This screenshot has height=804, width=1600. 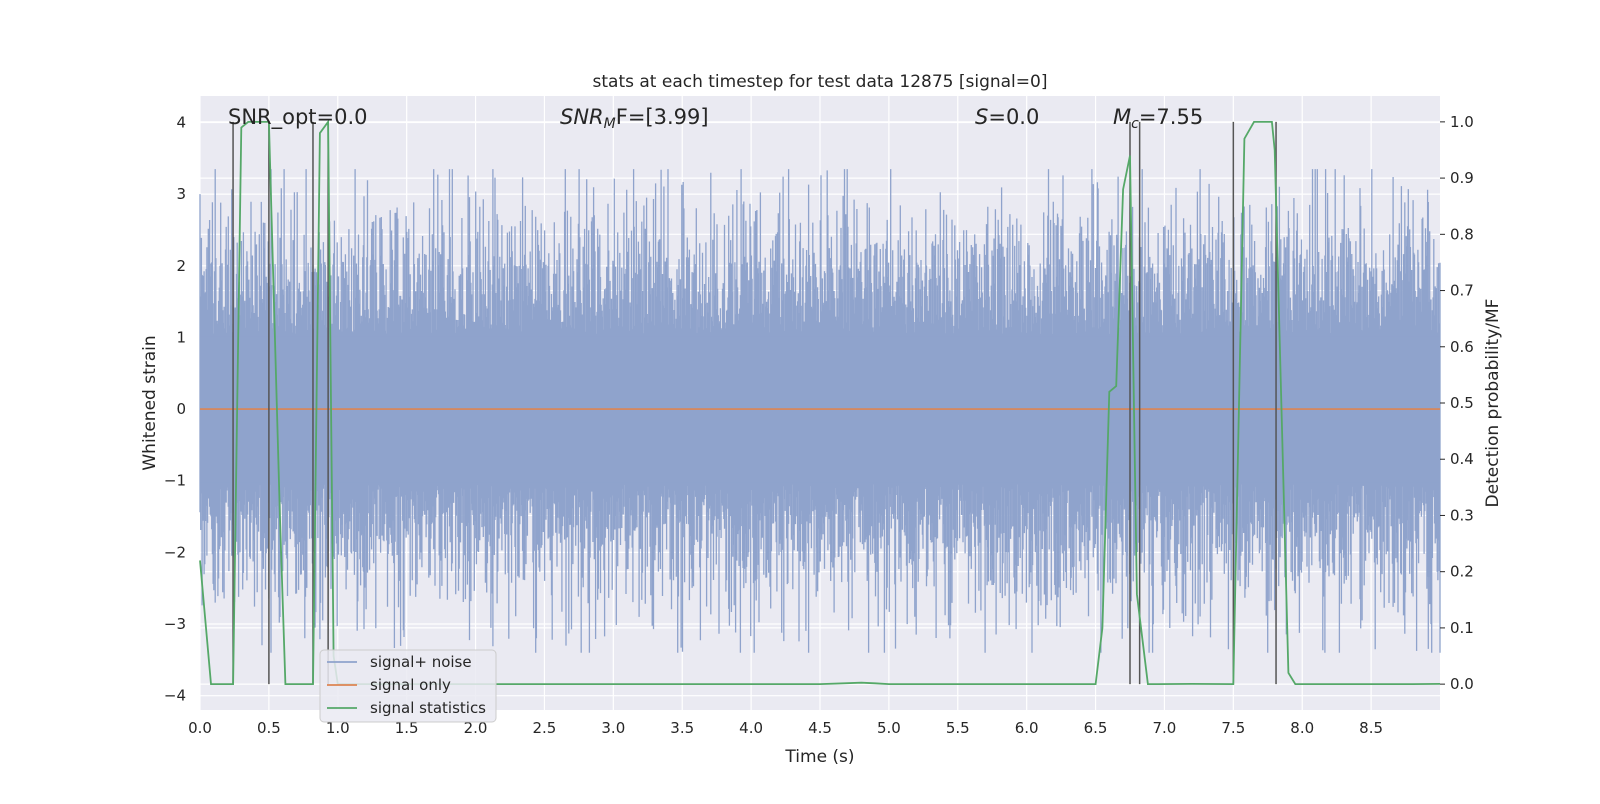 What do you see at coordinates (1096, 728) in the screenshot?
I see `x-tick-label: 6.5` at bounding box center [1096, 728].